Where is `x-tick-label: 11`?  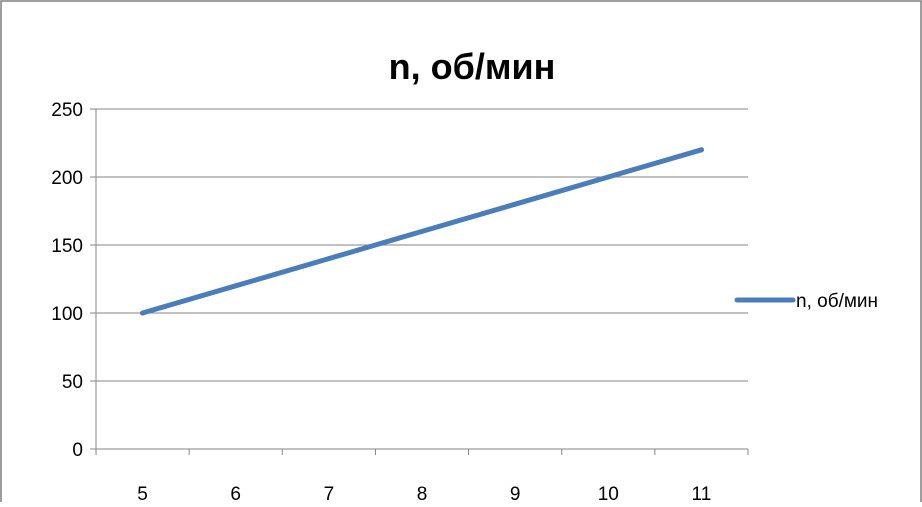
x-tick-label: 11 is located at coordinates (702, 493).